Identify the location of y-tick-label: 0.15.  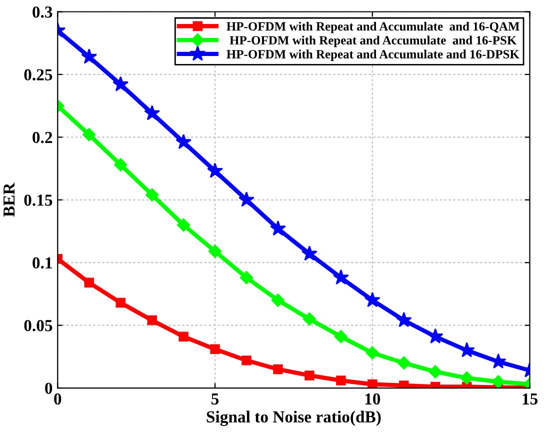
(38, 200).